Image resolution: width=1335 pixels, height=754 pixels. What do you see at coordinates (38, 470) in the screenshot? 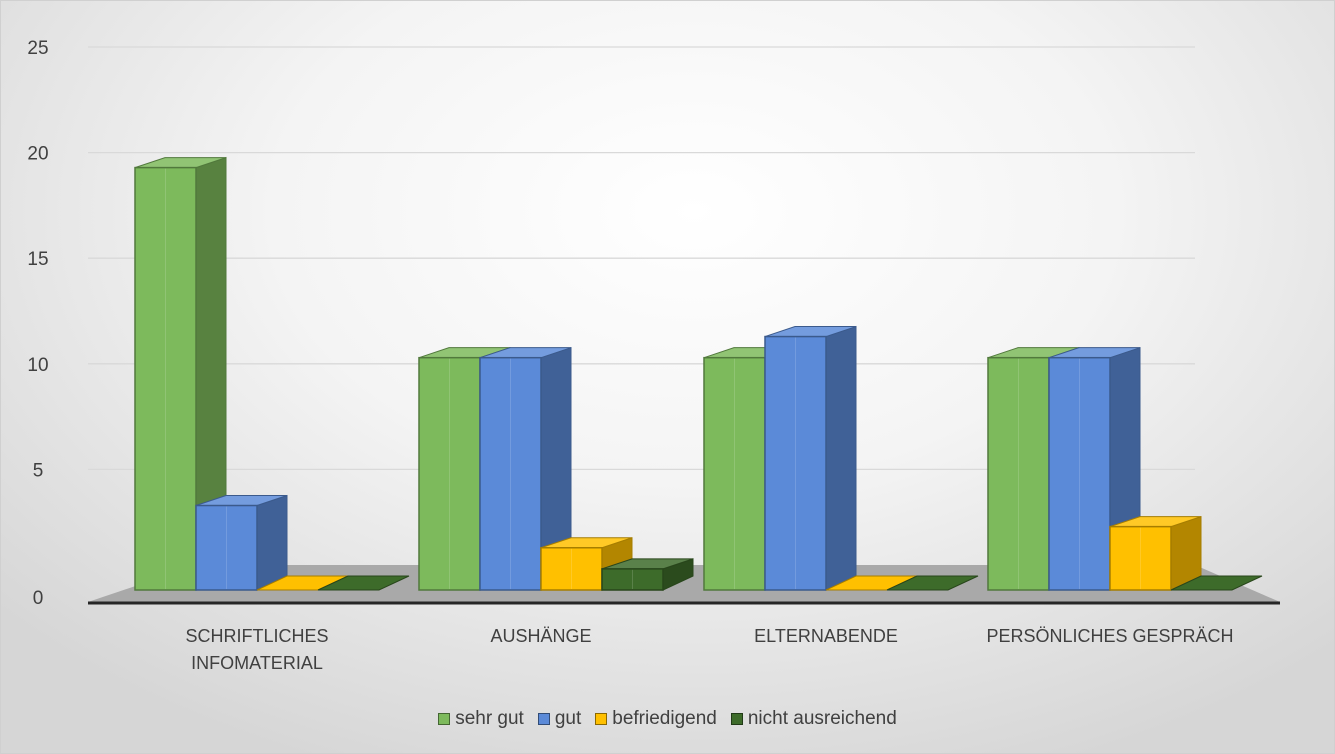
I see `y-tick-label: 5` at bounding box center [38, 470].